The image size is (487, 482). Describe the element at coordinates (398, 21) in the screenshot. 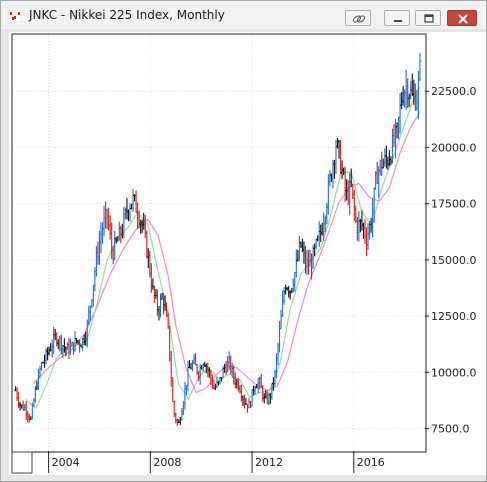

I see `minimize-icon` at that location.